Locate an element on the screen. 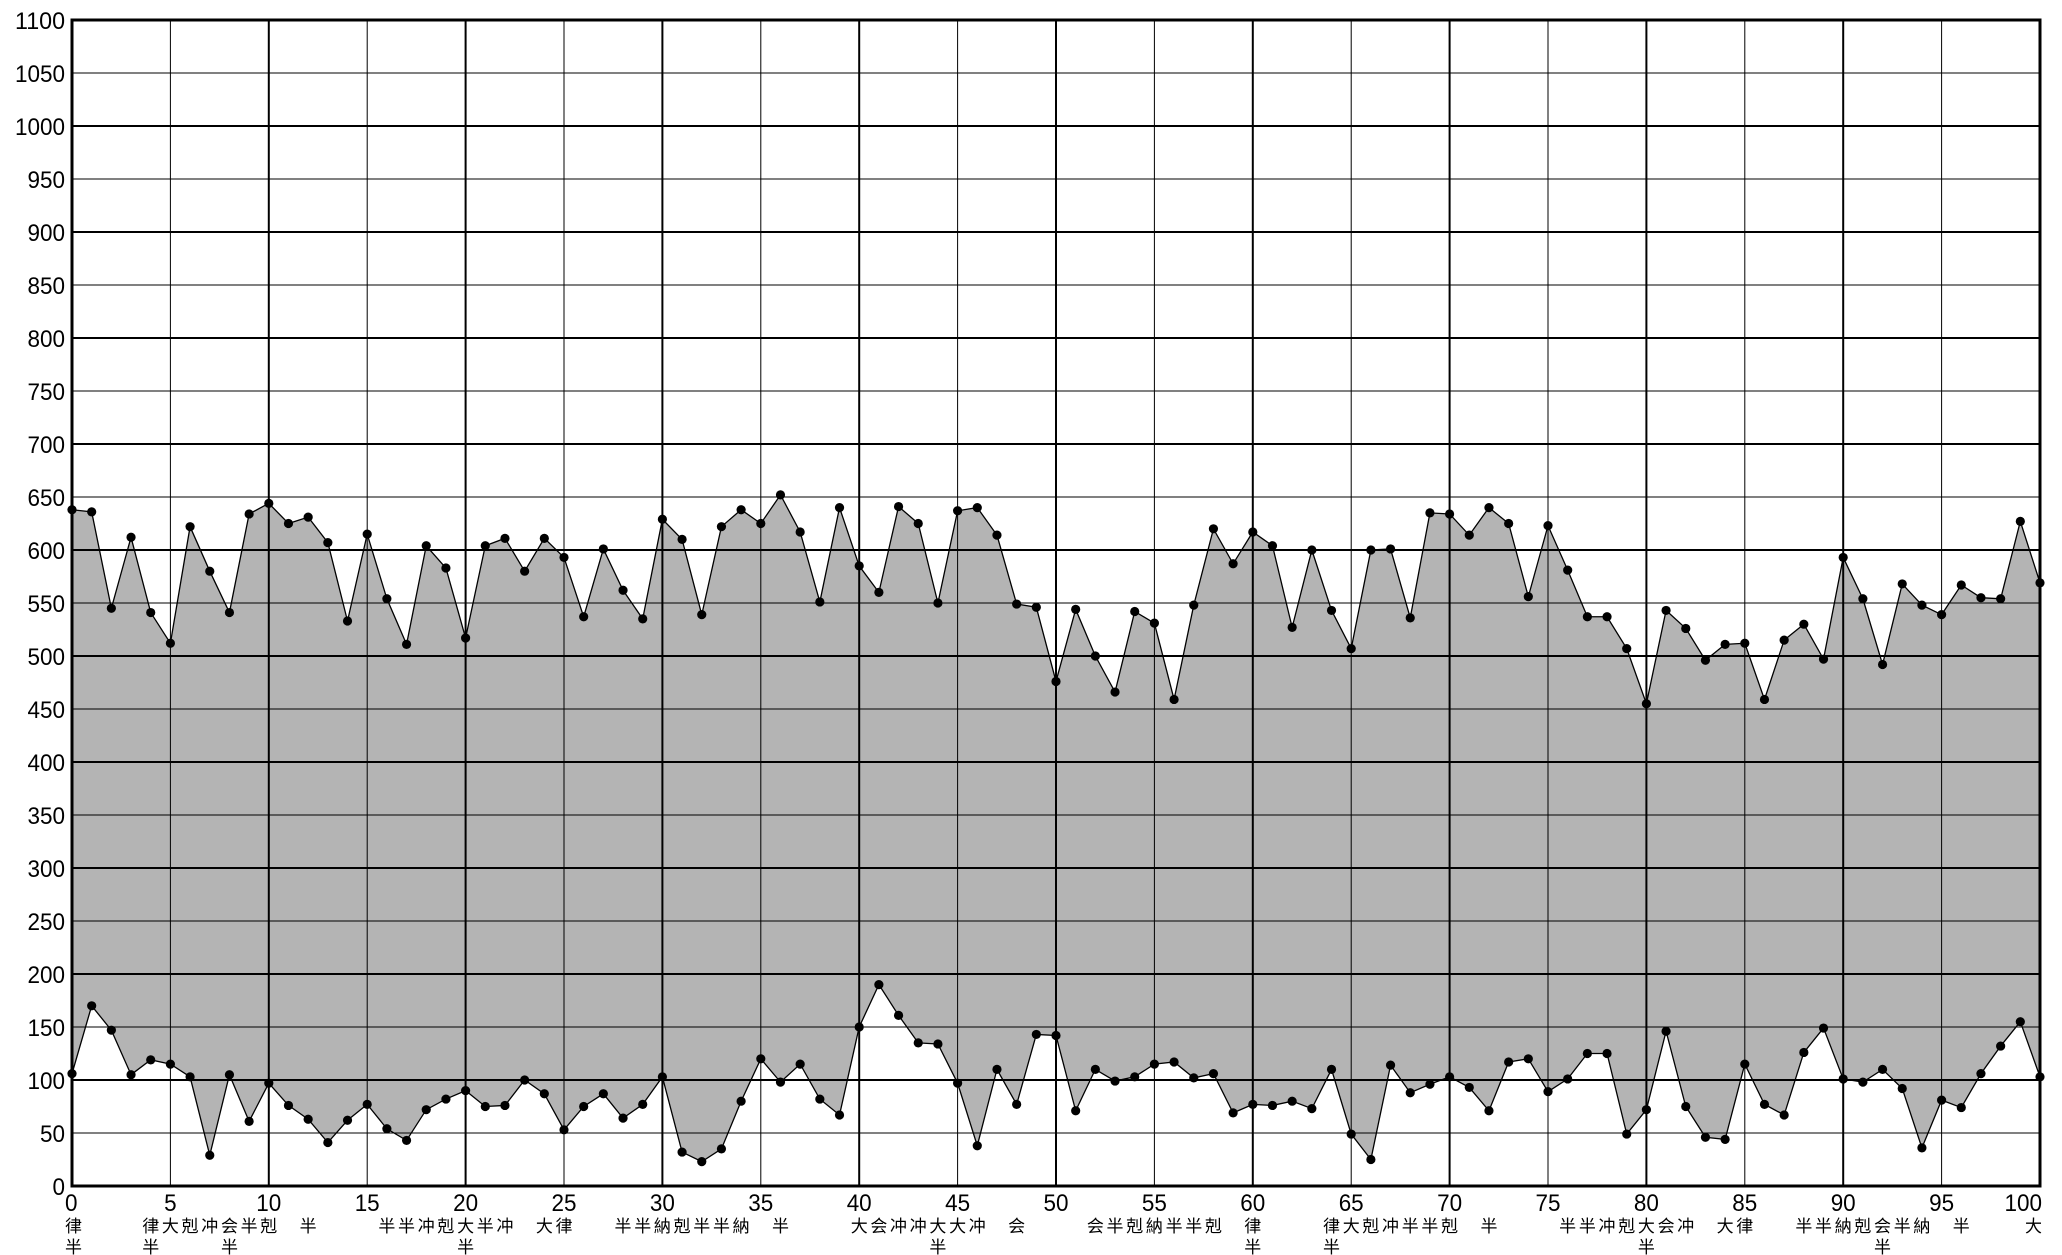 This screenshot has width=2062, height=1255. x-tick-label: 60 is located at coordinates (1252, 1203).